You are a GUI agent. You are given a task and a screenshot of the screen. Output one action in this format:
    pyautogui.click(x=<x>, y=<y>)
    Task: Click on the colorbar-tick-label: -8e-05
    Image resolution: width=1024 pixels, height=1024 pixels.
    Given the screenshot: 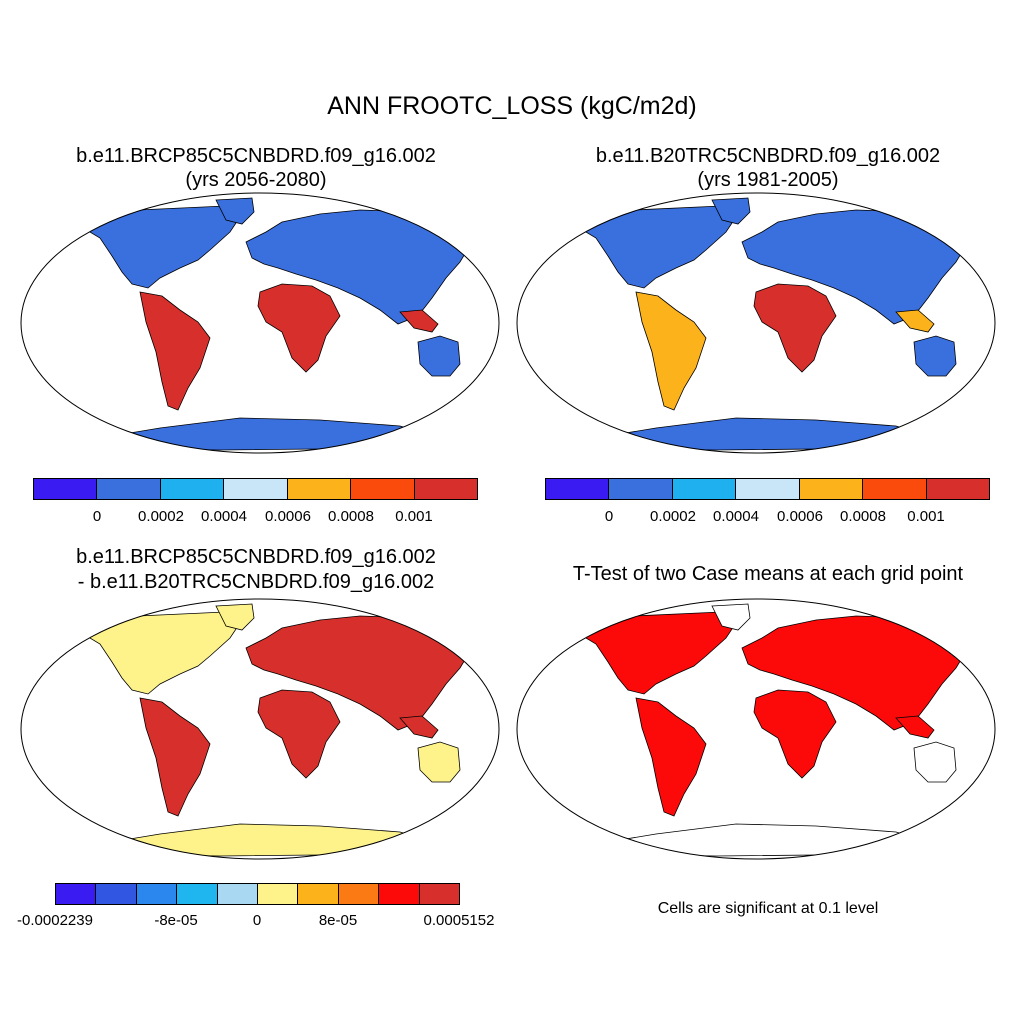 What is the action you would take?
    pyautogui.click(x=176, y=920)
    